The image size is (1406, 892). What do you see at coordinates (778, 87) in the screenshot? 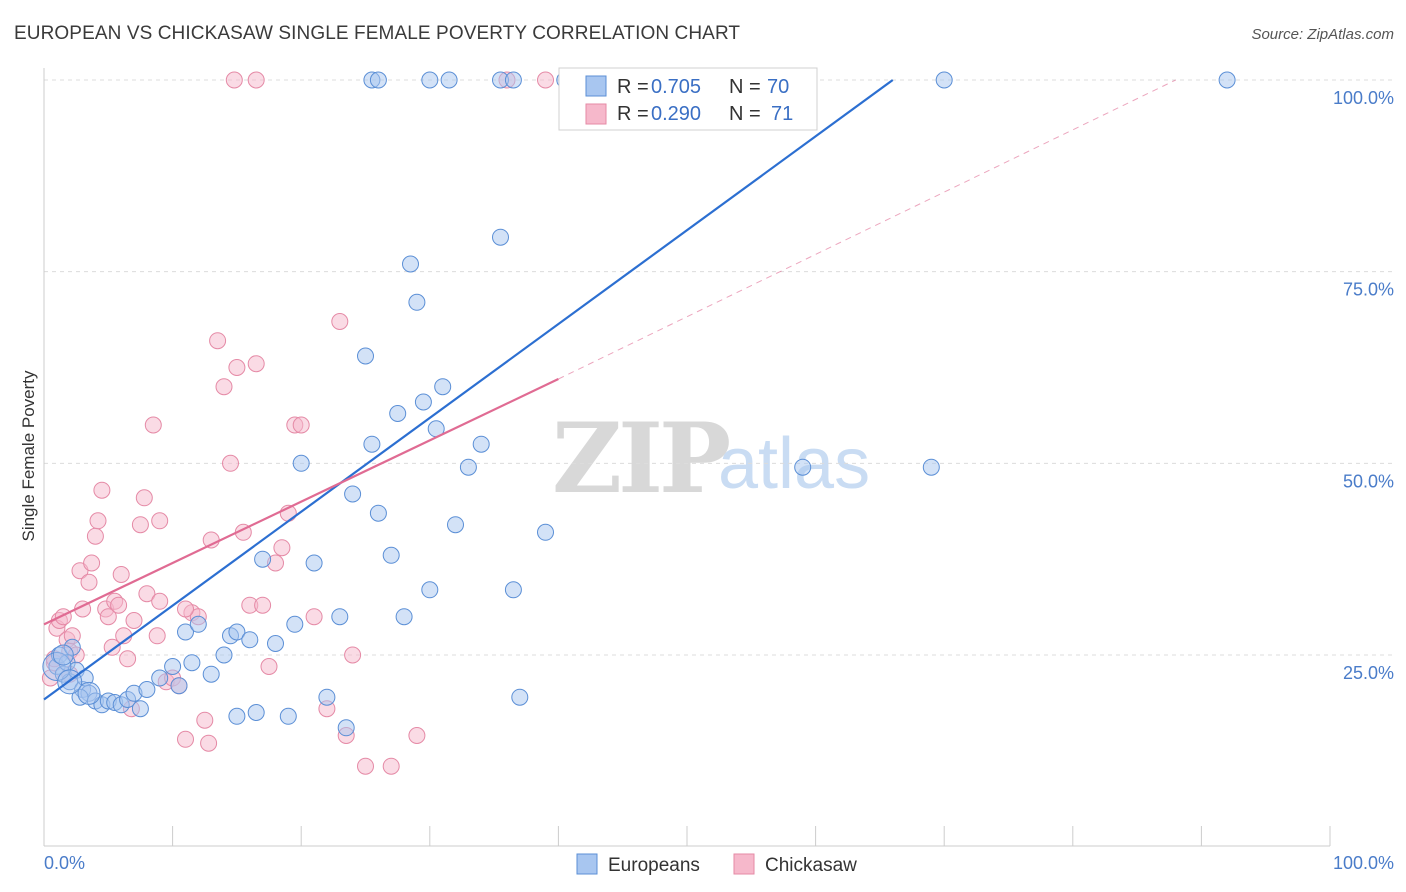
I see `legend-n-value-europeans: 70` at bounding box center [778, 87].